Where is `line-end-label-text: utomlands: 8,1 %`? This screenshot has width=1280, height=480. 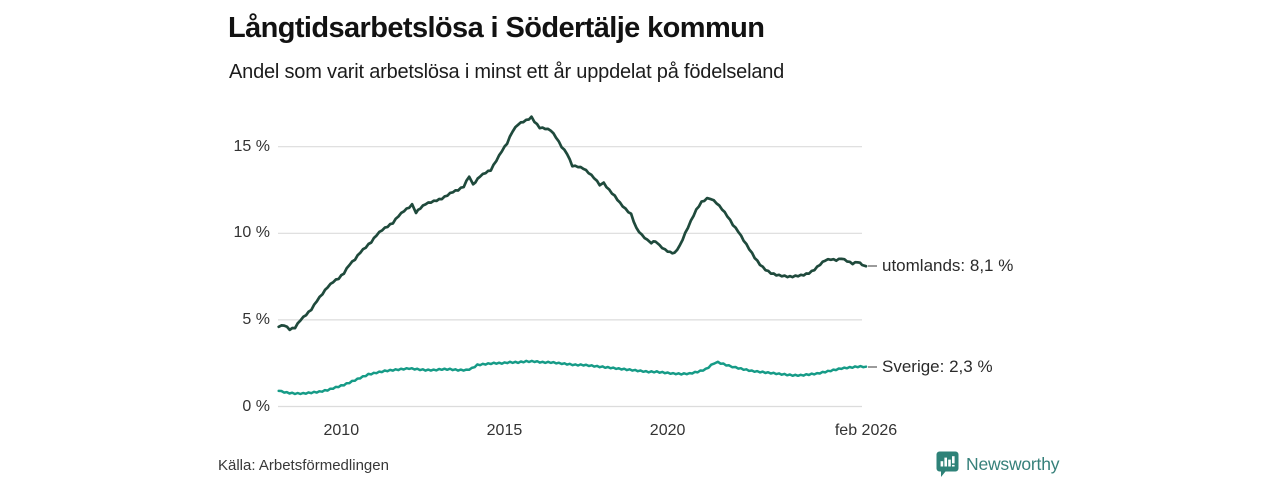 line-end-label-text: utomlands: 8,1 % is located at coordinates (948, 266).